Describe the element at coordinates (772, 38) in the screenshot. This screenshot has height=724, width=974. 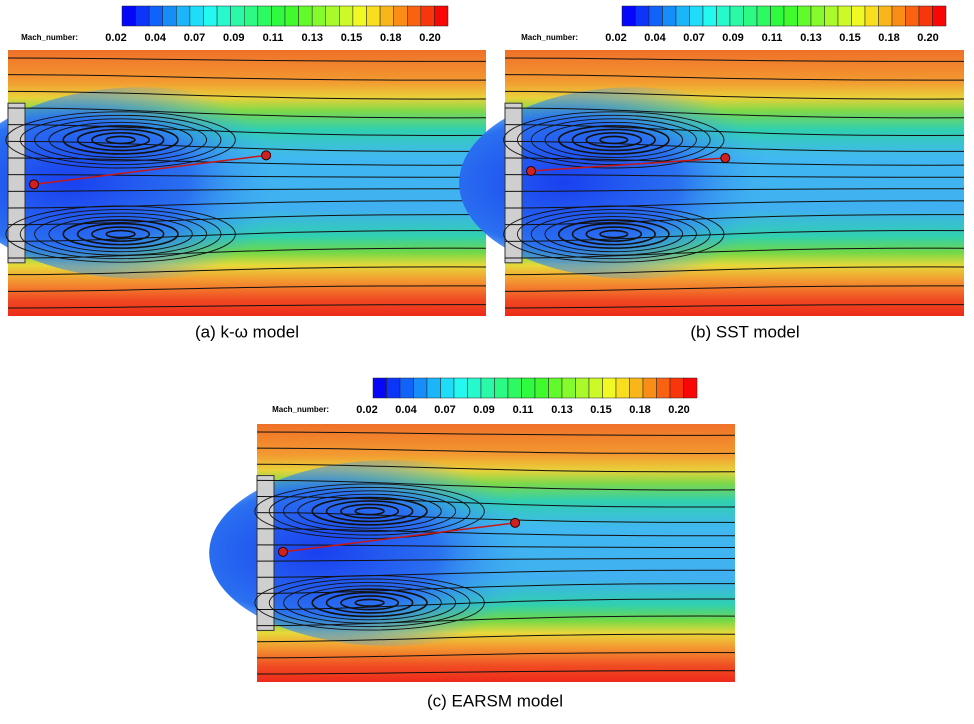
I see `colorbar-tick-label: 0.11` at that location.